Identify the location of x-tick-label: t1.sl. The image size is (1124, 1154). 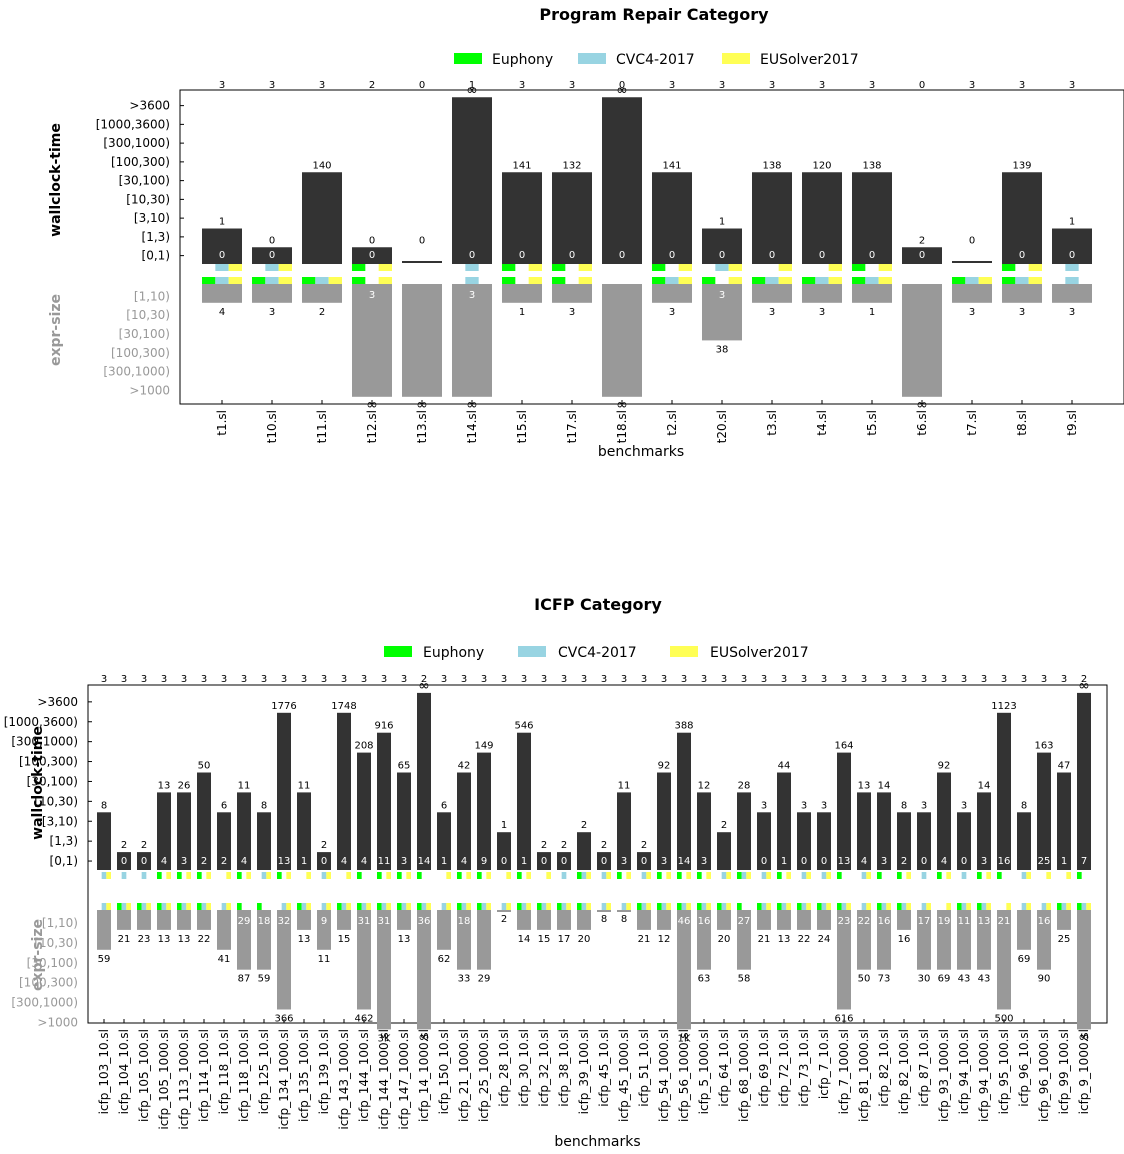
(222, 423).